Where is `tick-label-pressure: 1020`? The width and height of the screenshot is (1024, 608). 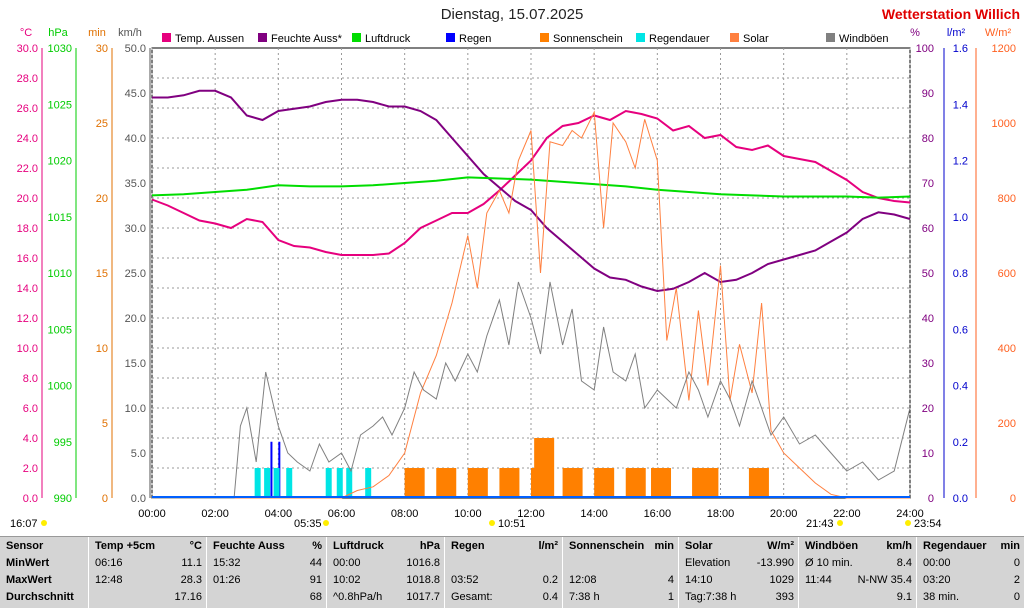 tick-label-pressure: 1020 is located at coordinates (60, 162).